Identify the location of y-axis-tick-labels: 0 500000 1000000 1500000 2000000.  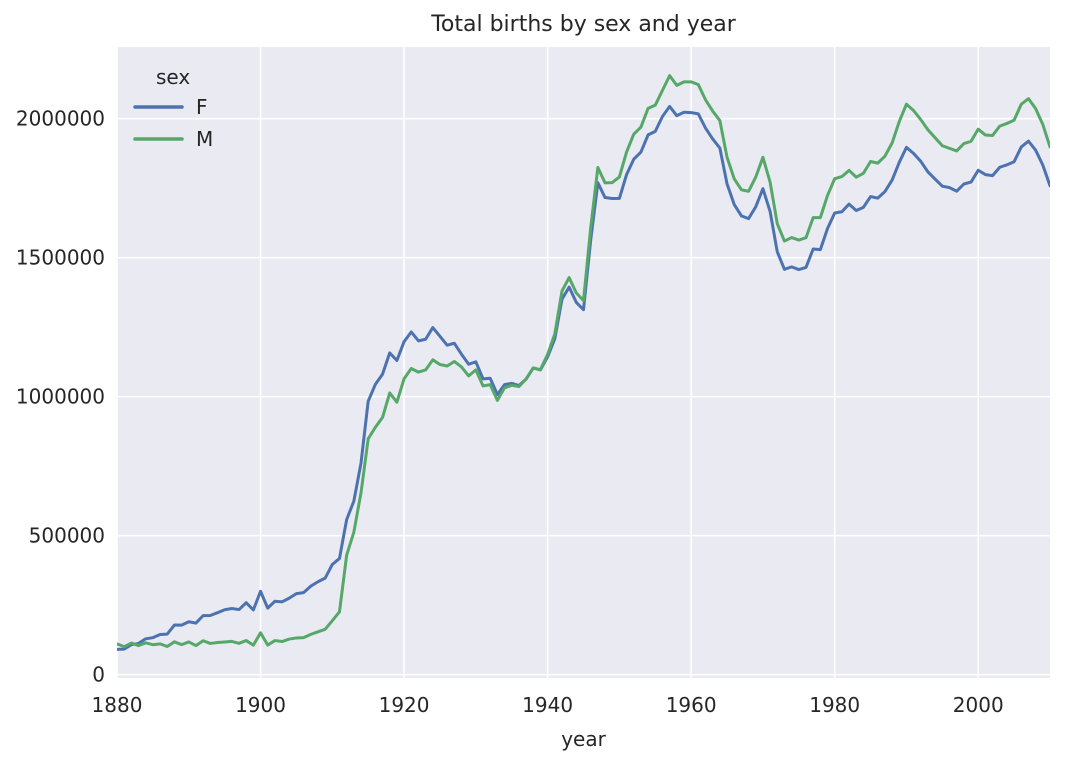
(60, 397).